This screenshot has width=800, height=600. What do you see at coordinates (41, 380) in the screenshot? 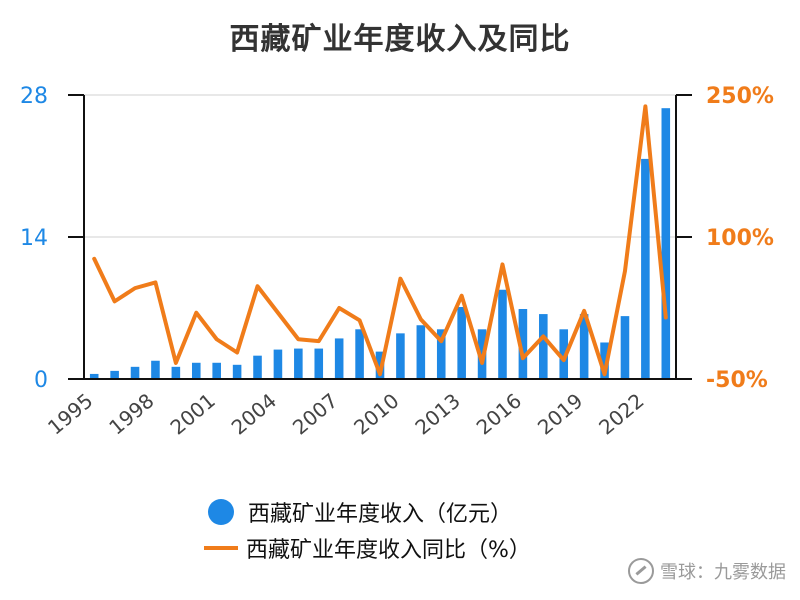
I see `y-left-tick-label: 0` at bounding box center [41, 380].